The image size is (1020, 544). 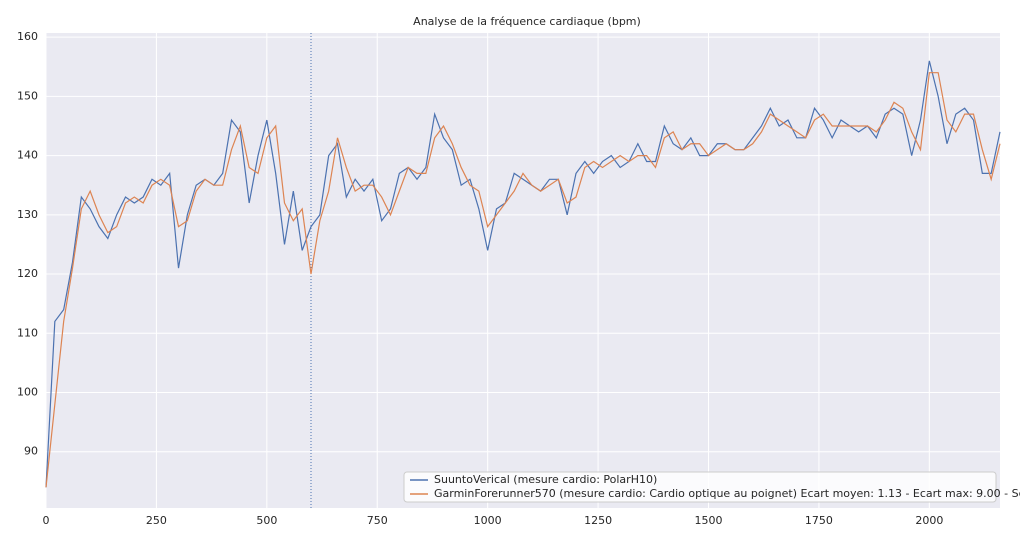 What do you see at coordinates (31, 451) in the screenshot?
I see `y-tick-label: 90` at bounding box center [31, 451].